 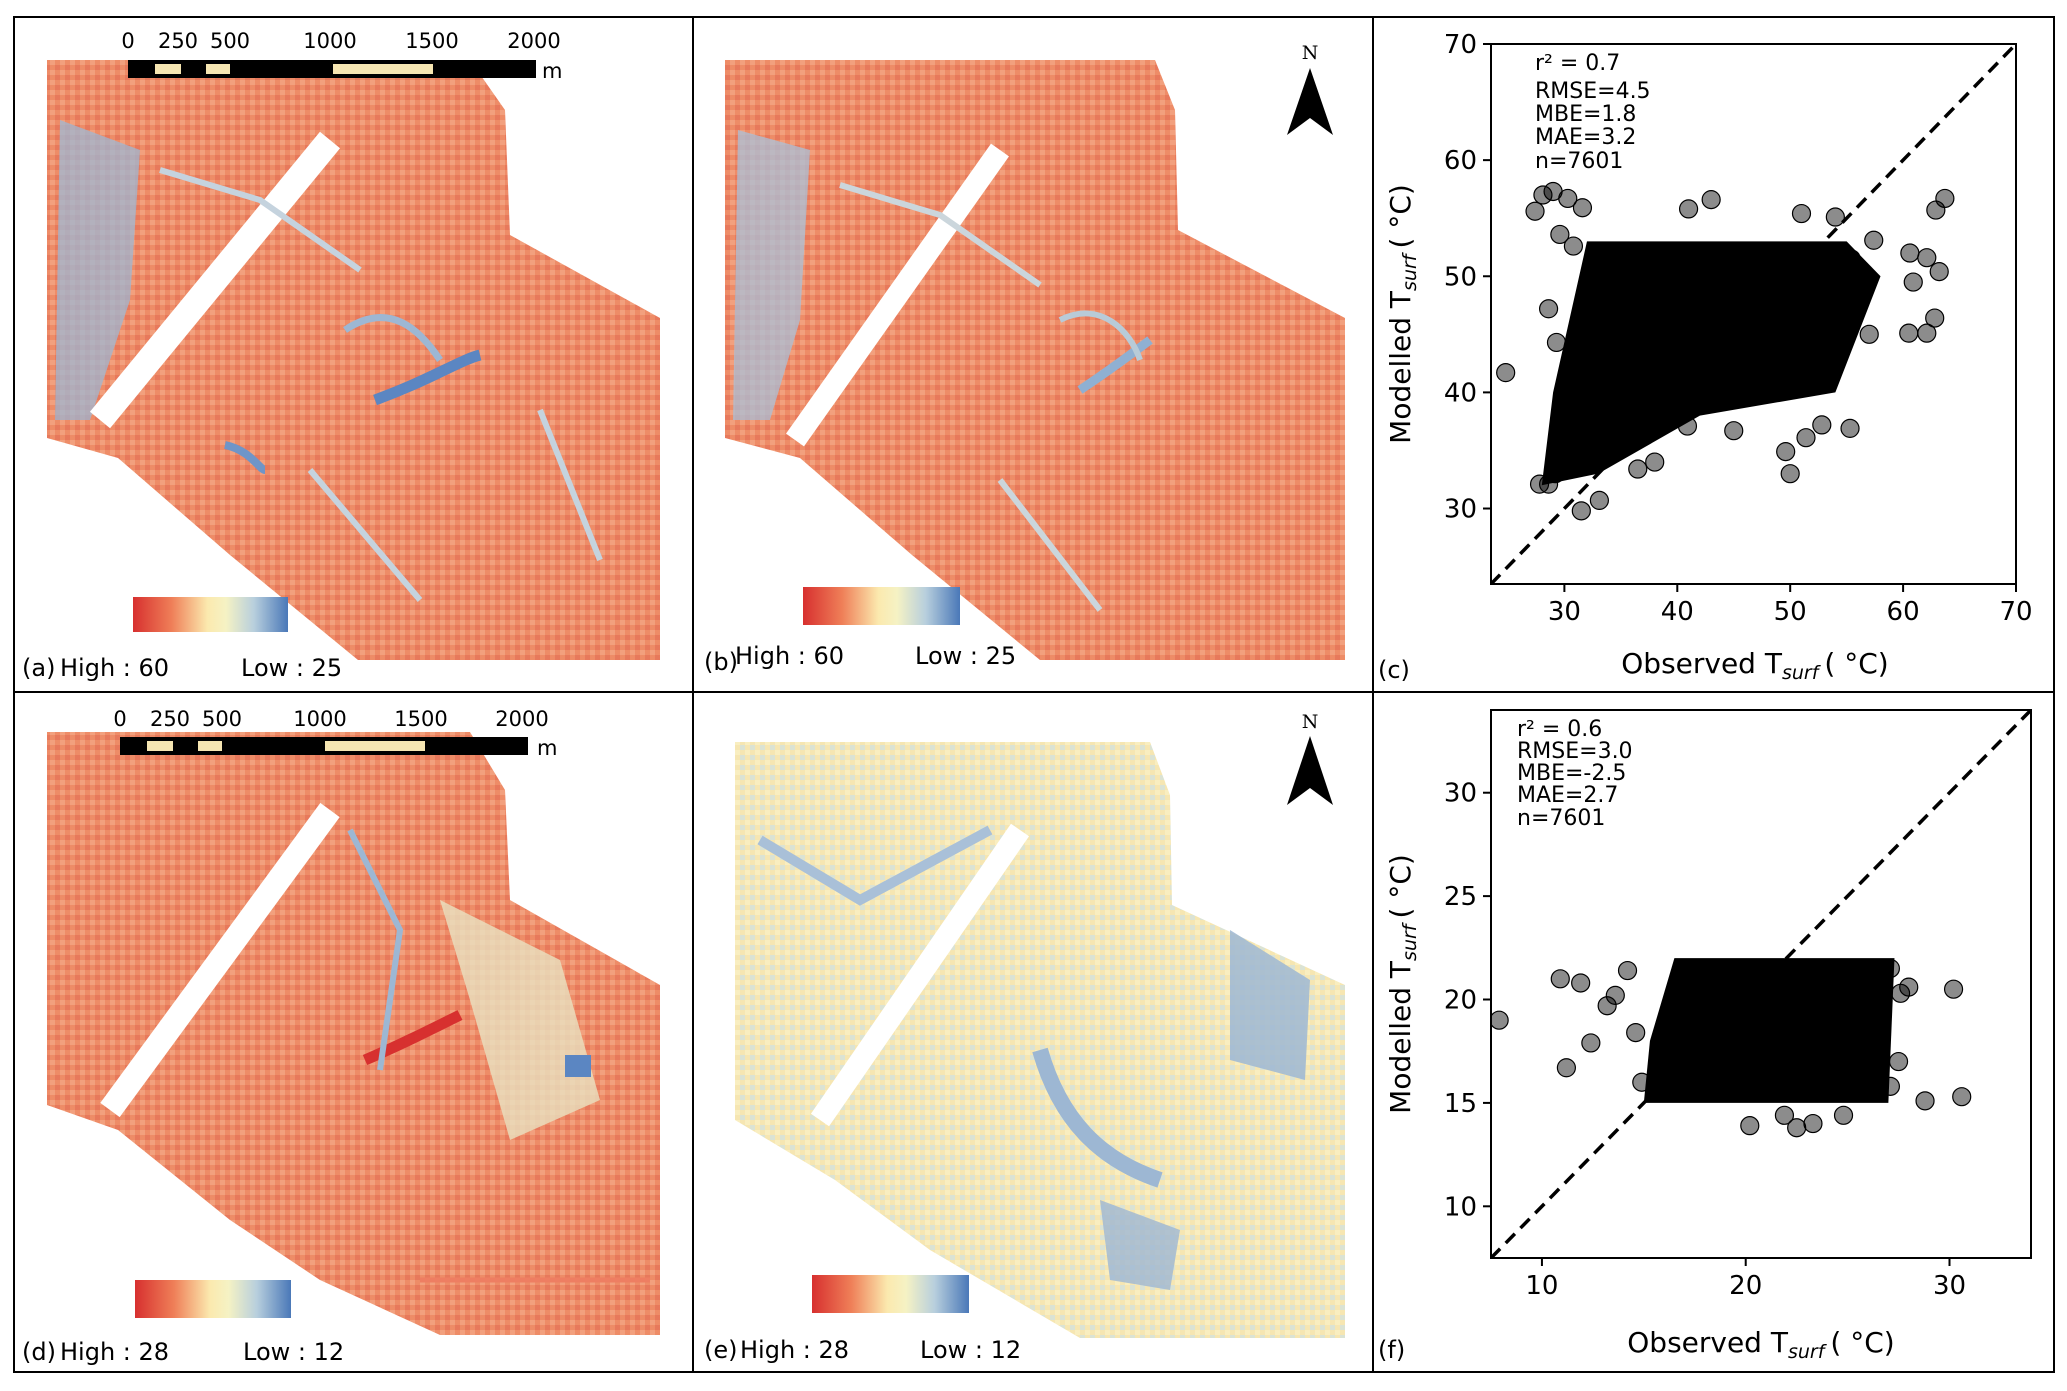 I want to click on point-cluster, so click(x=1711, y=363).